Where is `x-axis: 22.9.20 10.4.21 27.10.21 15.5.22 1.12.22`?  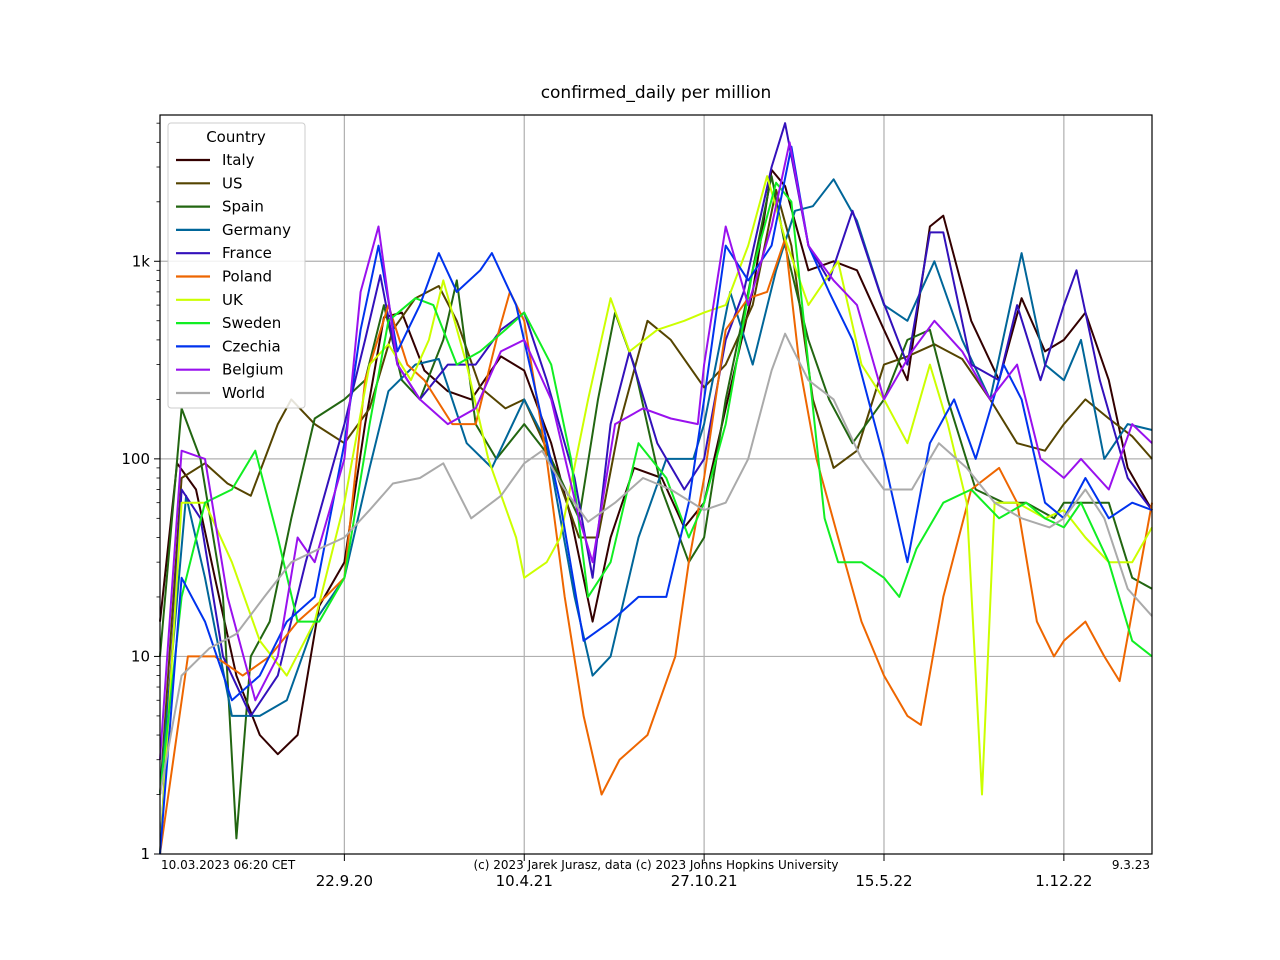 x-axis: 22.9.20 10.4.21 27.10.21 15.5.22 1.12.22 is located at coordinates (704, 872).